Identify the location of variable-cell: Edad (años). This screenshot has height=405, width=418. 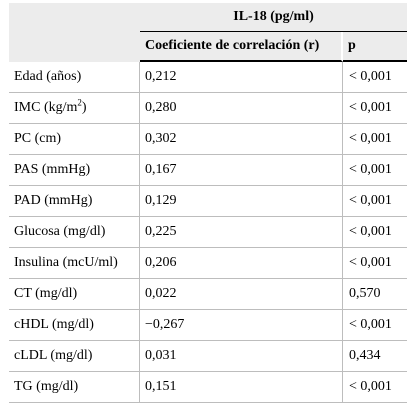
(74, 77).